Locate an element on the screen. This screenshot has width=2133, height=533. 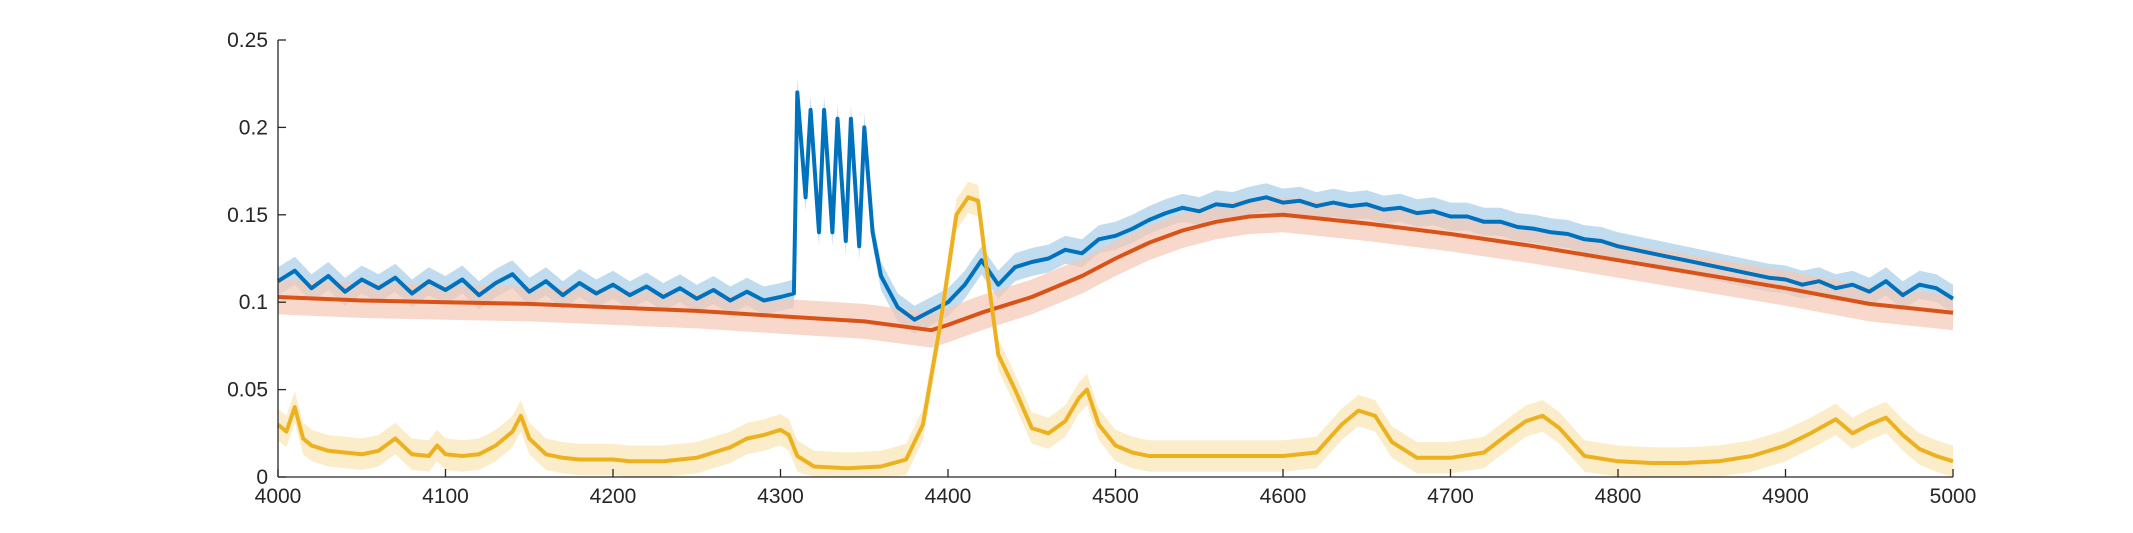
y-tick-label: 0.15 is located at coordinates (247, 215).